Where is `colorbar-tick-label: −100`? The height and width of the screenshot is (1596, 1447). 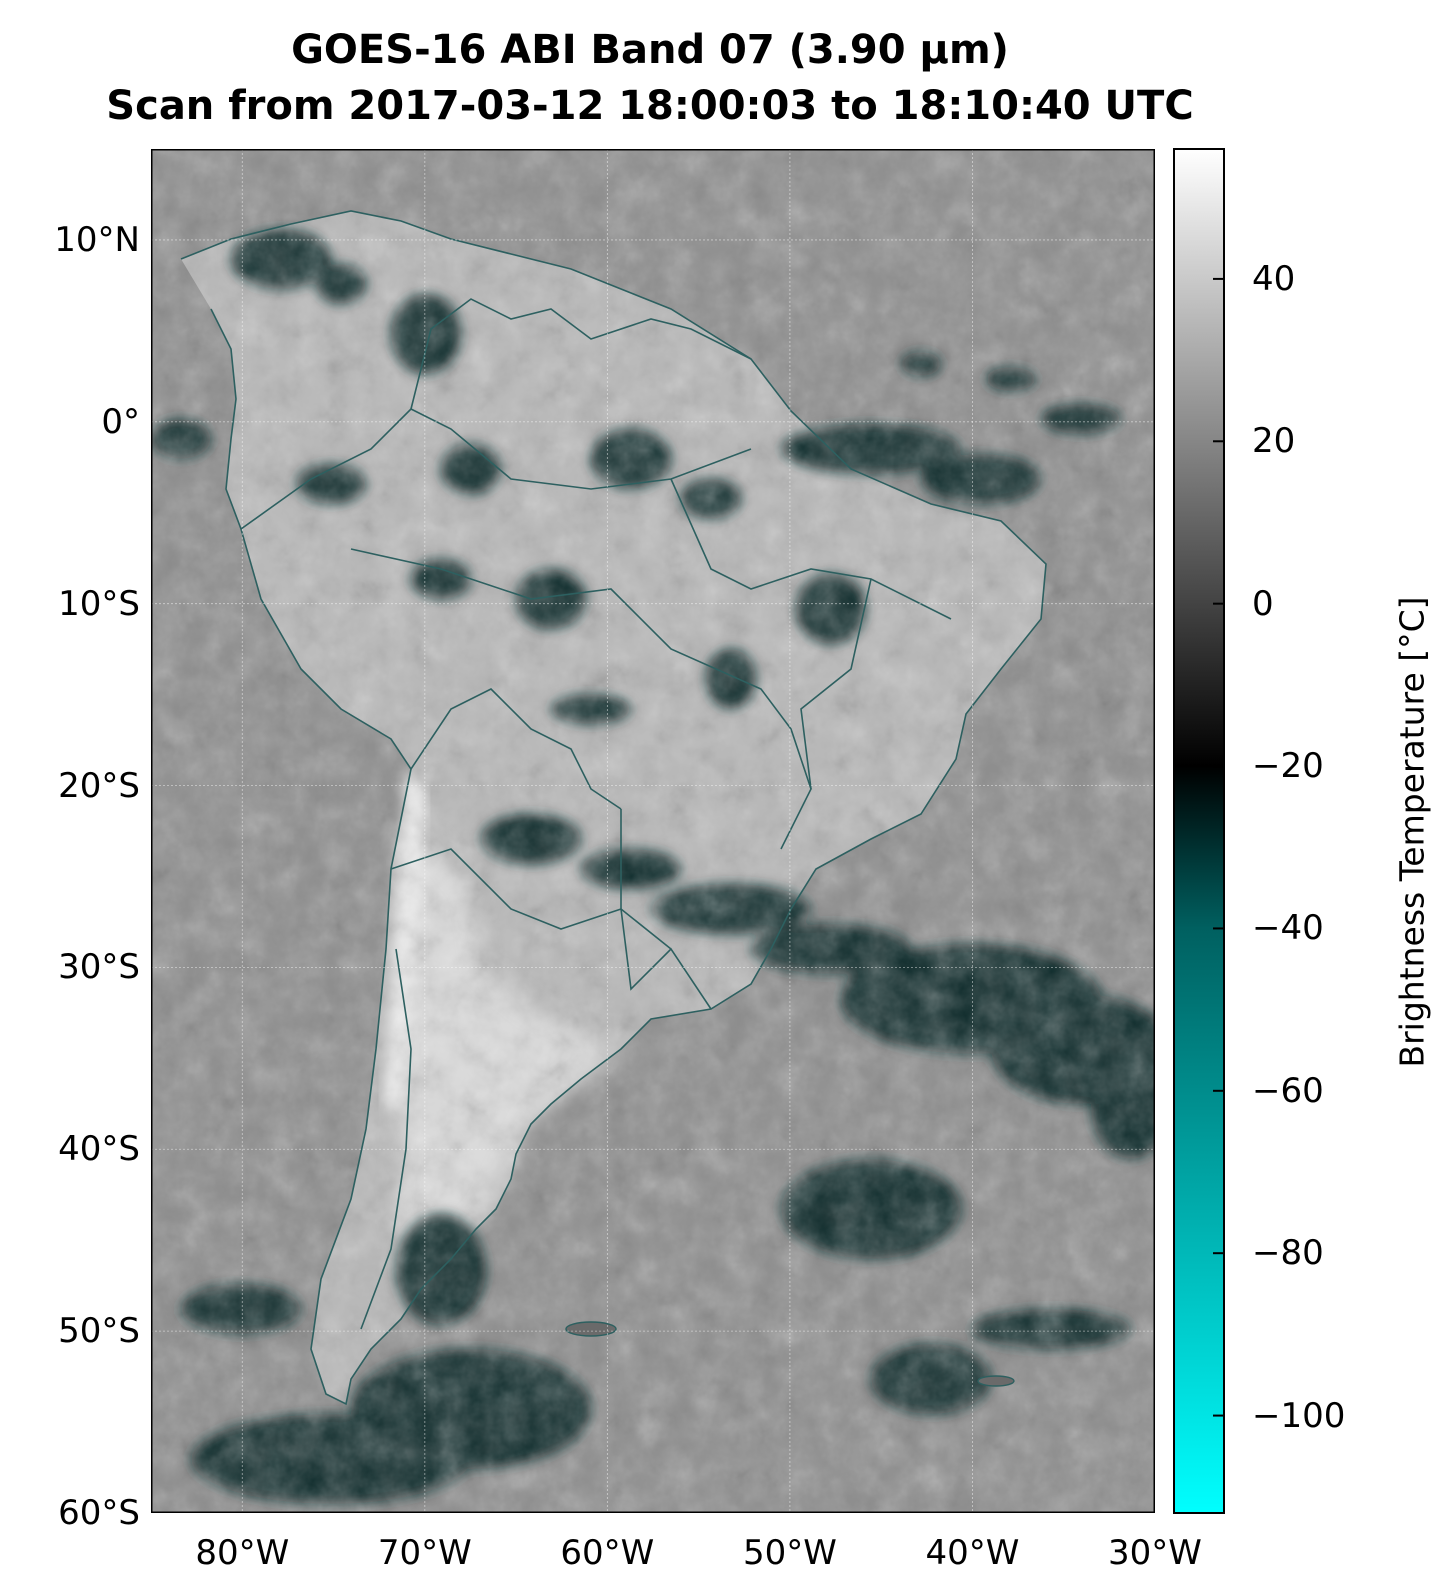 colorbar-tick-label: −100 is located at coordinates (1299, 1415).